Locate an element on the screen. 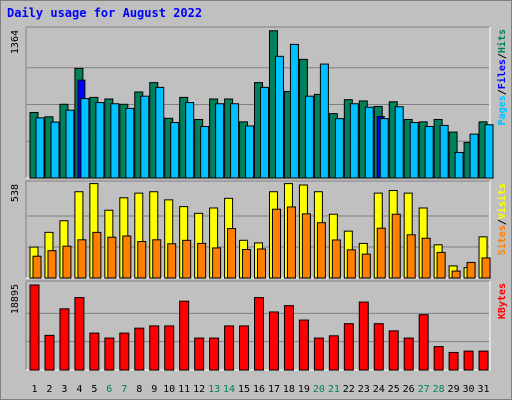 This screenshot has height=400, width=512. legend-entry-kbytes: KBytes is located at coordinates (502, 301).